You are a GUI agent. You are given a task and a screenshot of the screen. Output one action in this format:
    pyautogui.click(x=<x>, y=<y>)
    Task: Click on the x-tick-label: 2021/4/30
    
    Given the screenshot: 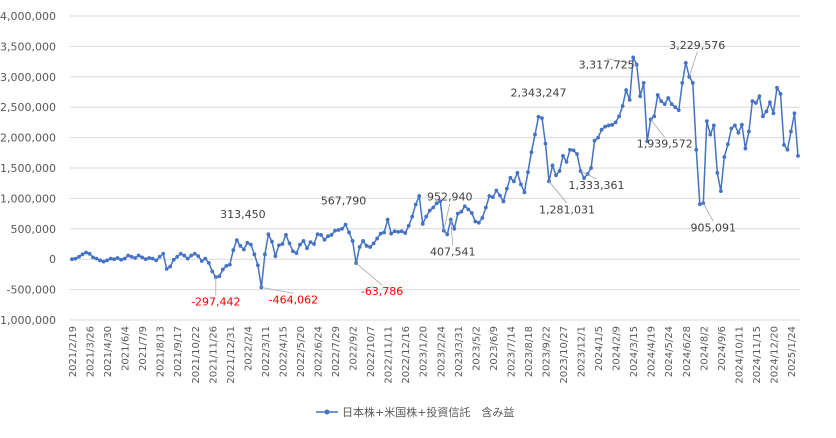 What is the action you would take?
    pyautogui.click(x=108, y=351)
    